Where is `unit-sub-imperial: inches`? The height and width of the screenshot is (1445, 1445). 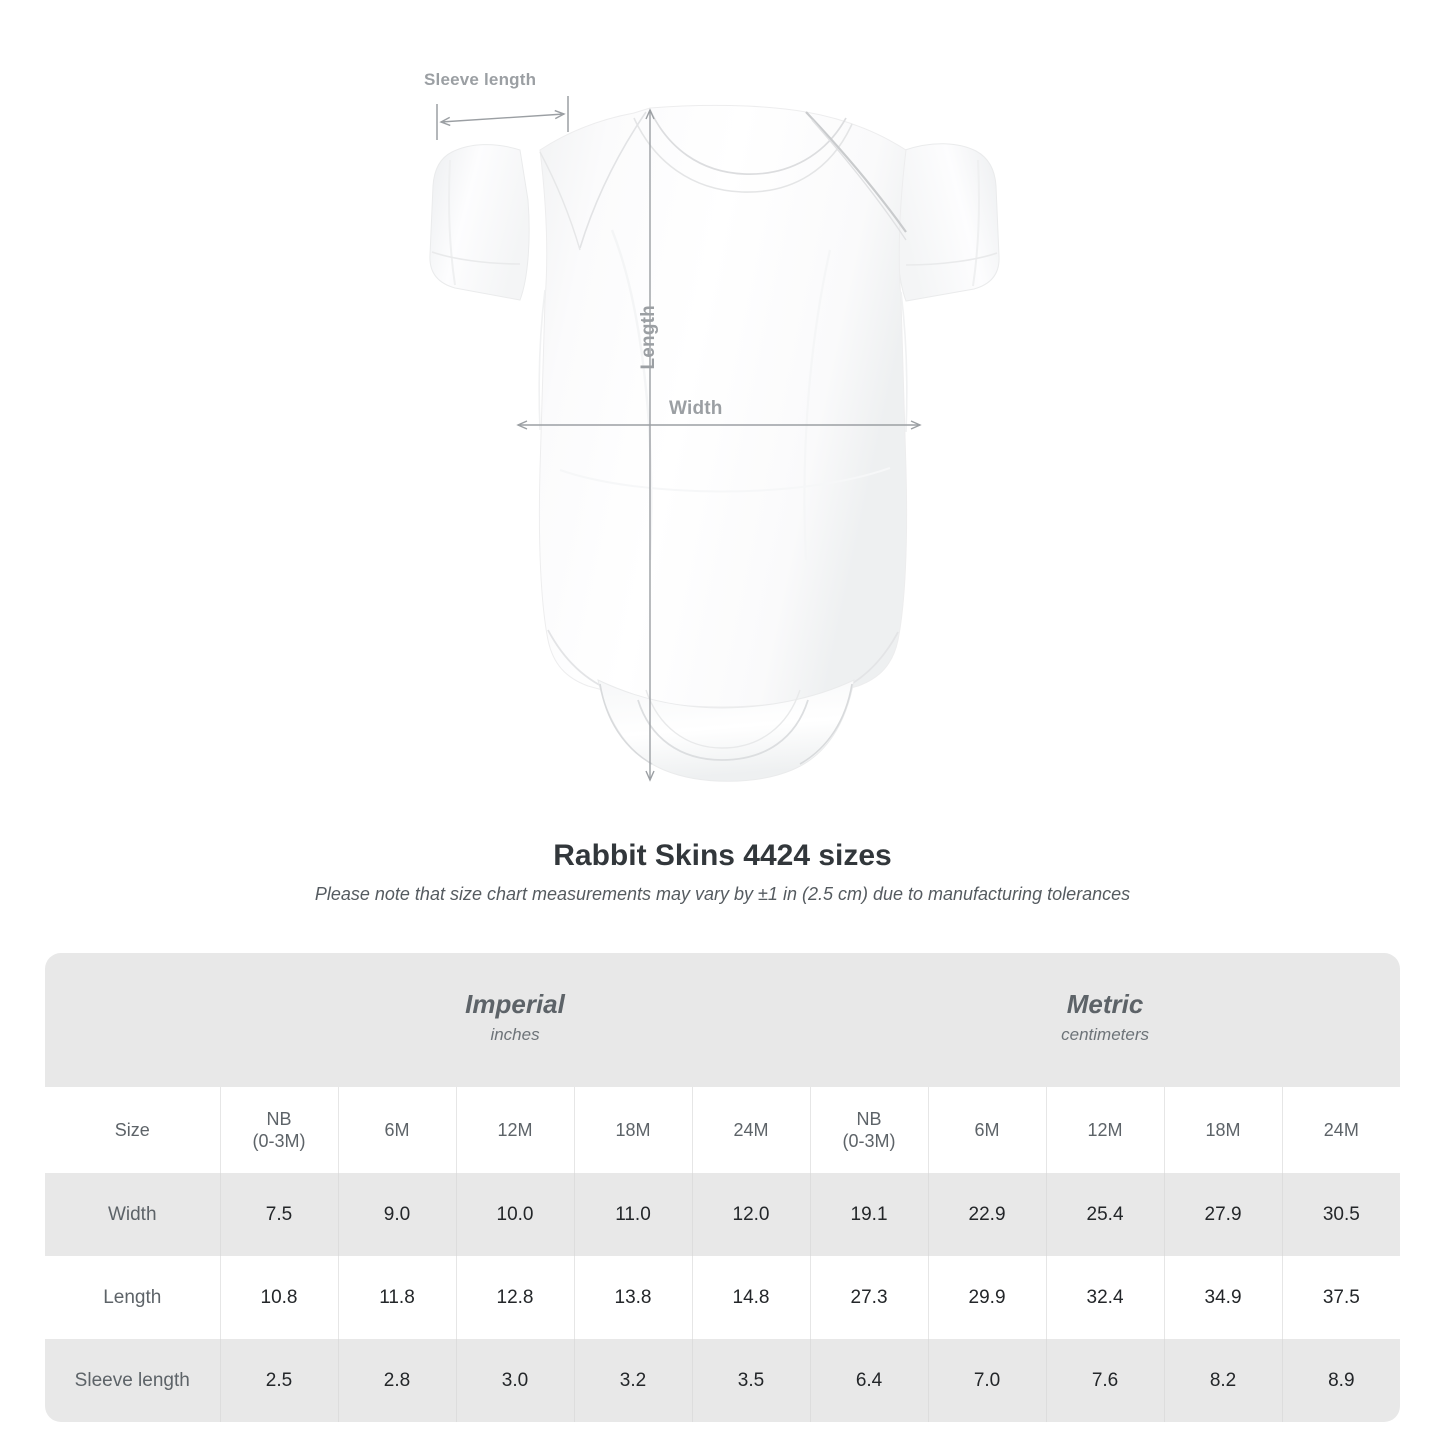 unit-sub-imperial: inches is located at coordinates (515, 1034).